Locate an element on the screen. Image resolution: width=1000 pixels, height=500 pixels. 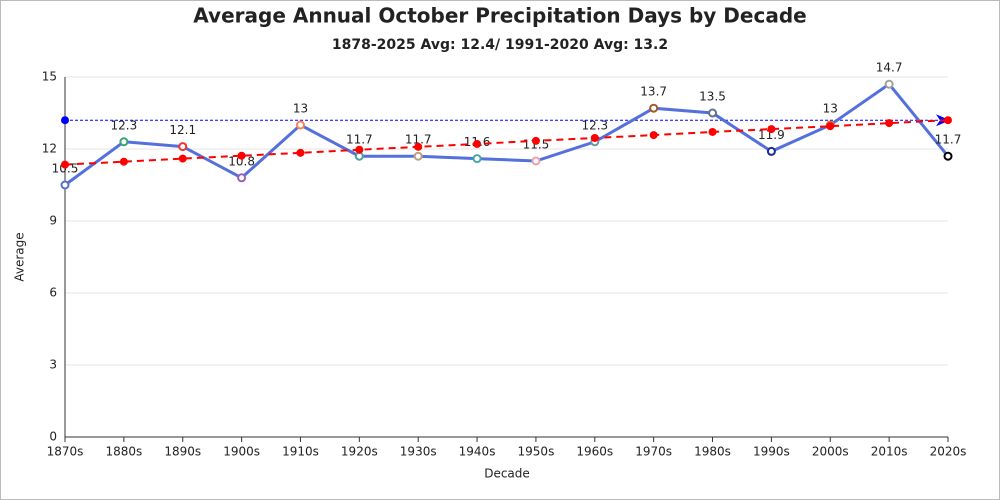
data-label: 14.7 is located at coordinates (889, 68).